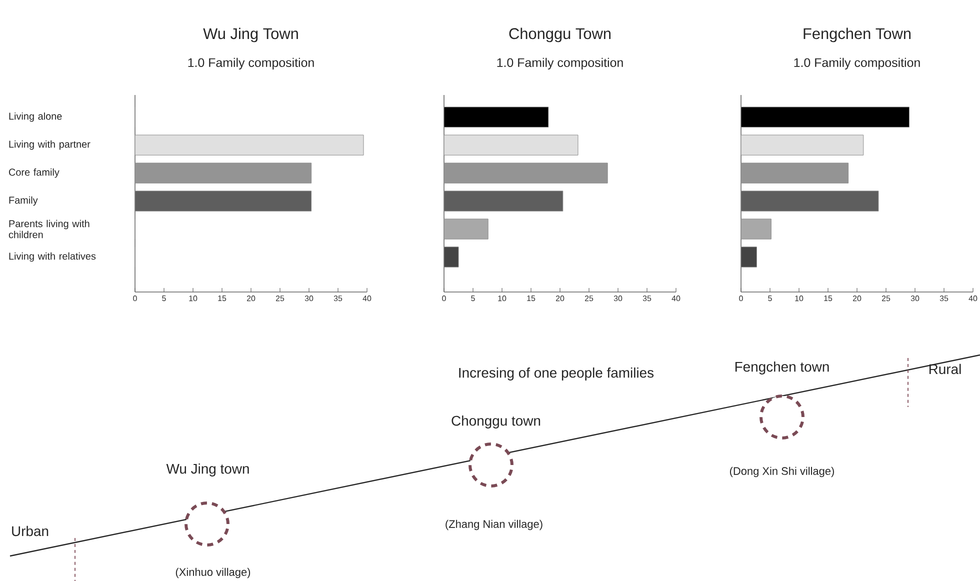 The height and width of the screenshot is (581, 980). What do you see at coordinates (34, 173) in the screenshot?
I see `y-tick-label: Core family` at bounding box center [34, 173].